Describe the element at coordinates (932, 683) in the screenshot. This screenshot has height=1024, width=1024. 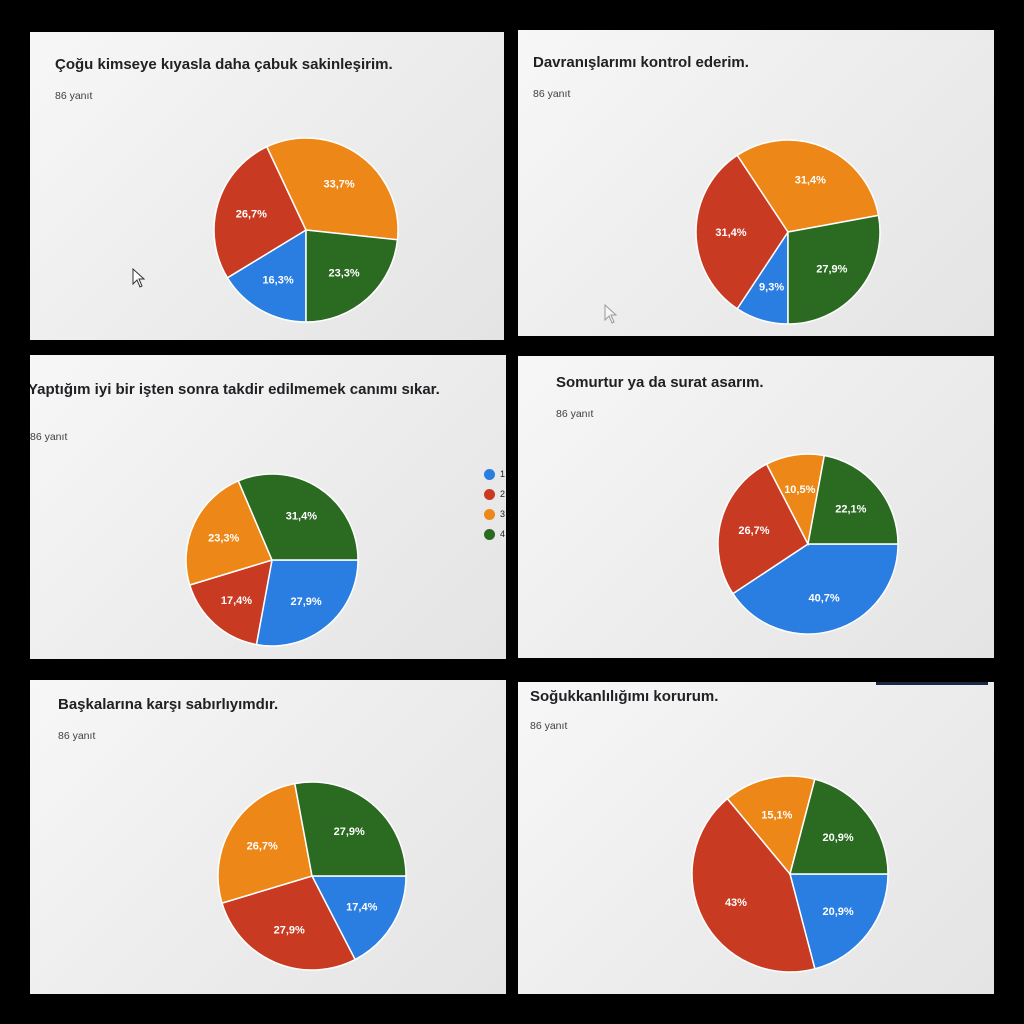
I see `window-edge-bar` at that location.